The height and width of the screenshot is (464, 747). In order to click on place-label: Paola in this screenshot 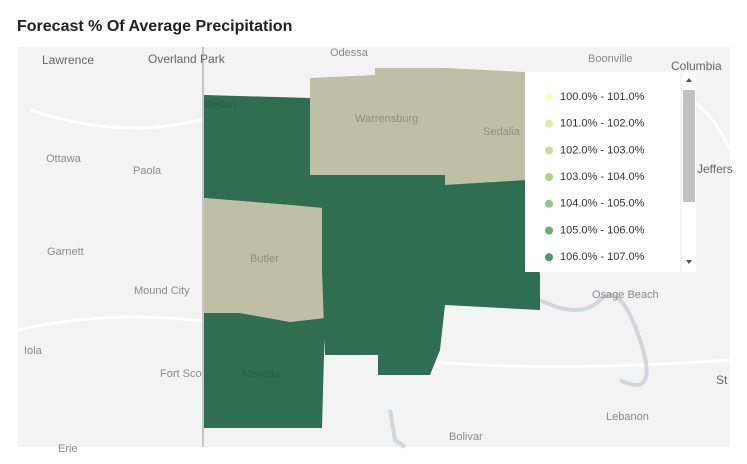, I will do `click(147, 171)`.